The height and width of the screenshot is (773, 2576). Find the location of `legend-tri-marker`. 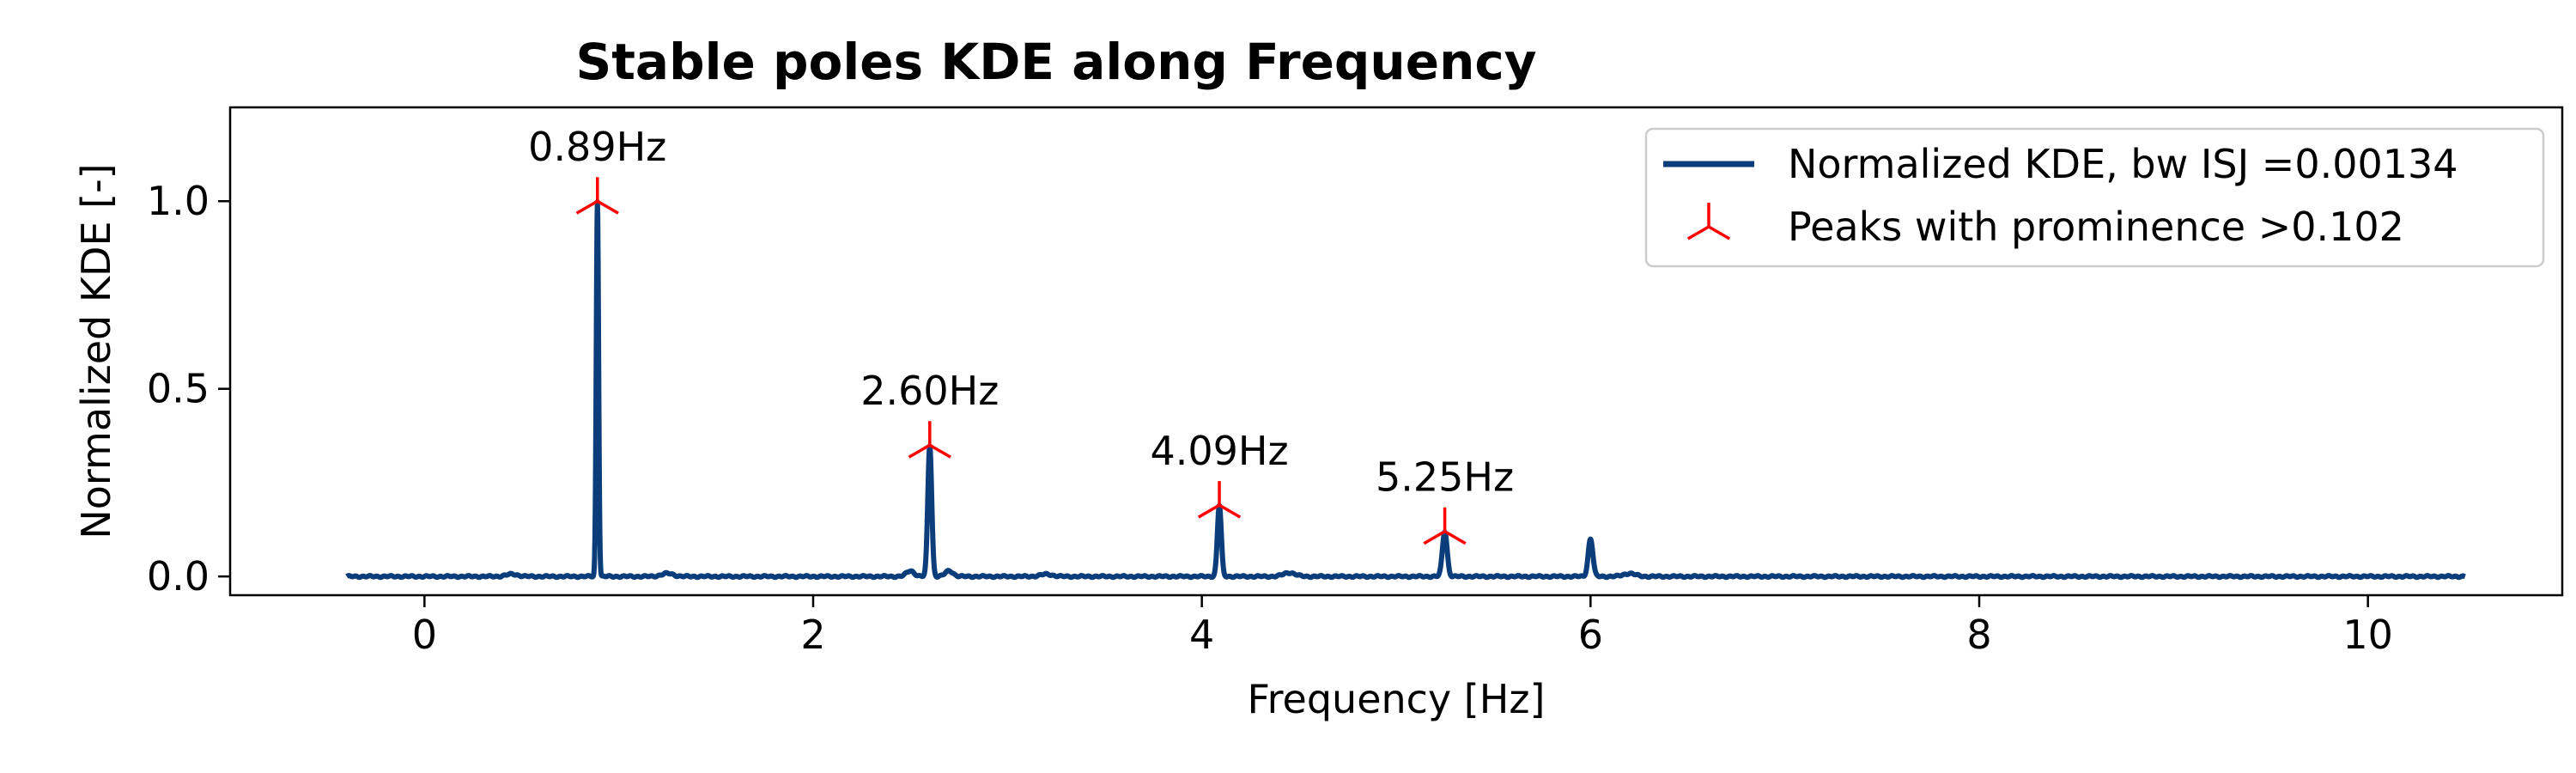

legend-tri-marker is located at coordinates (1708, 221).